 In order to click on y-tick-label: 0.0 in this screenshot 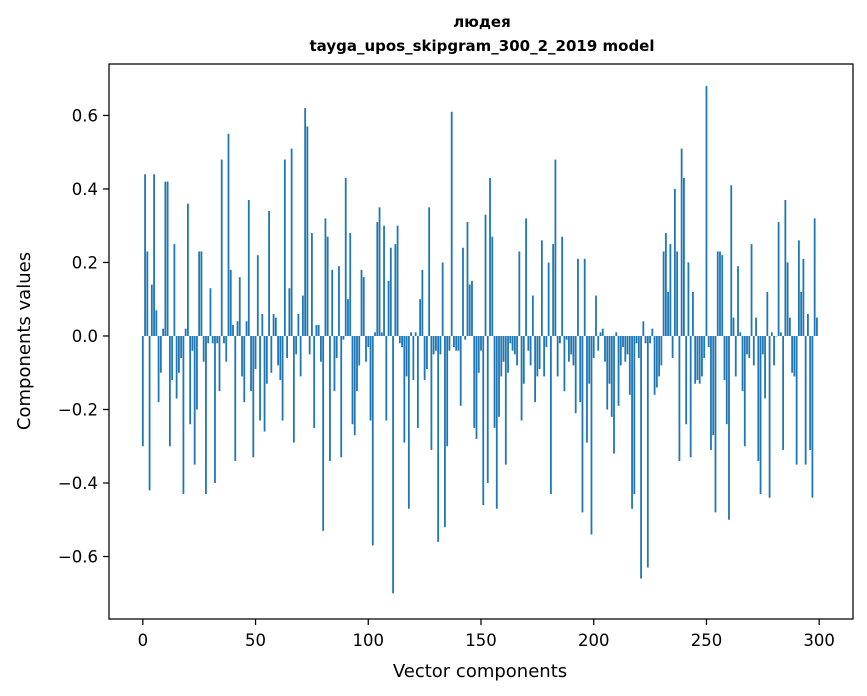, I will do `click(85, 336)`.